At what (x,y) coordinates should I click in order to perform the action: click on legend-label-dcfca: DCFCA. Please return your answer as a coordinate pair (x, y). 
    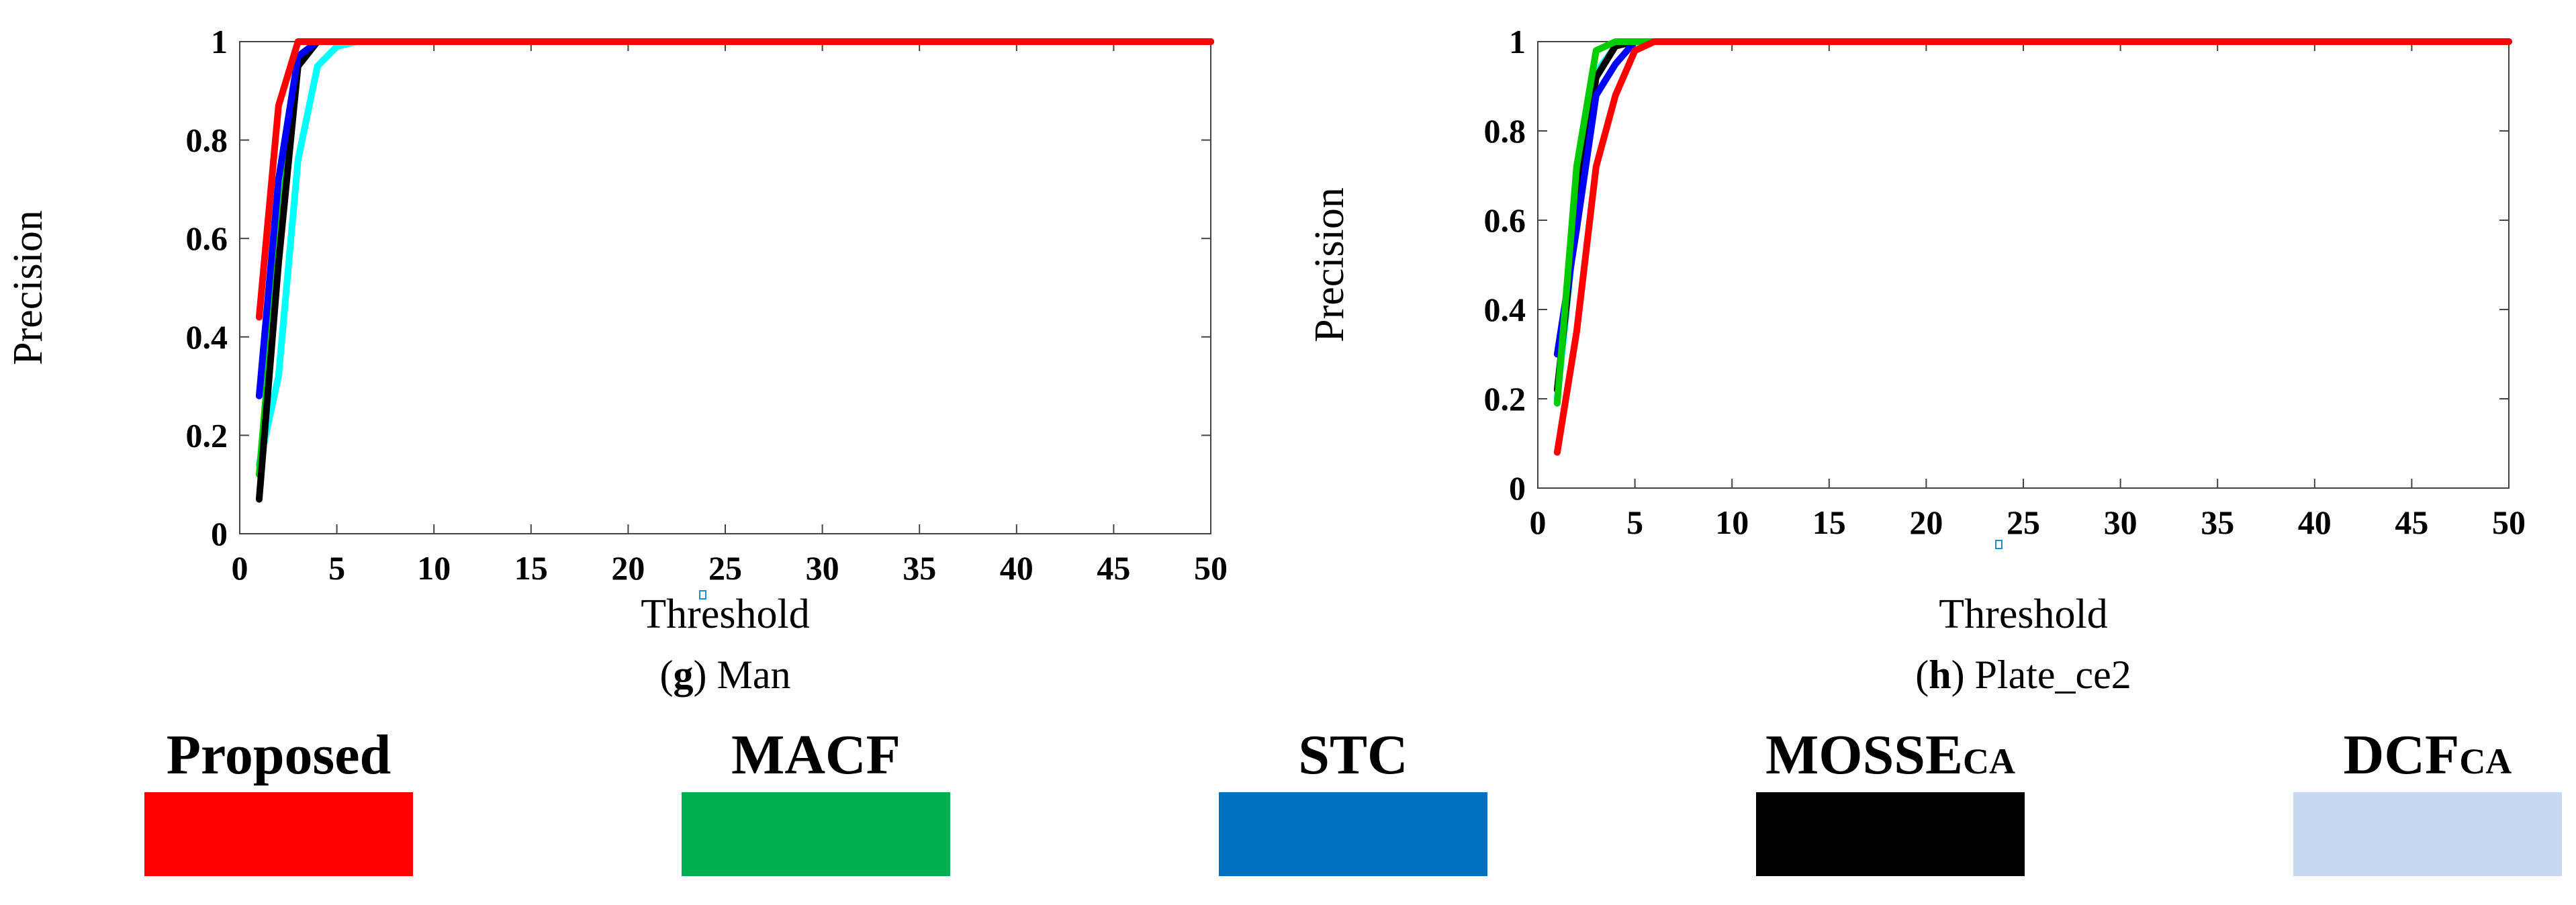
    Looking at the image, I should click on (2428, 755).